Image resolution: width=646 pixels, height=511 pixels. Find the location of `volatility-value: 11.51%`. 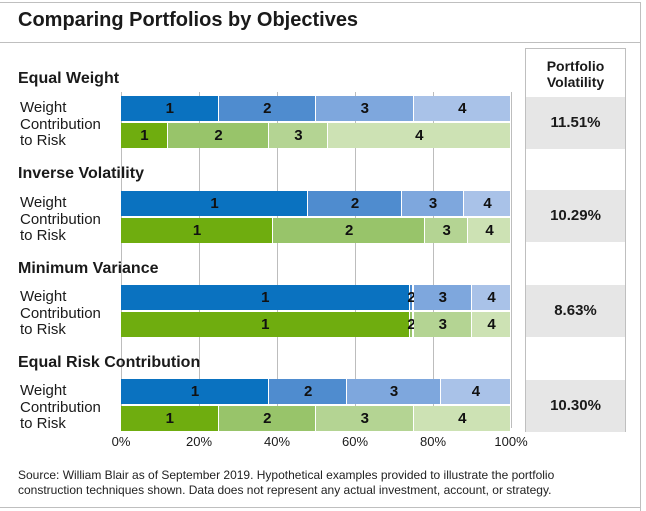

volatility-value: 11.51% is located at coordinates (575, 122).